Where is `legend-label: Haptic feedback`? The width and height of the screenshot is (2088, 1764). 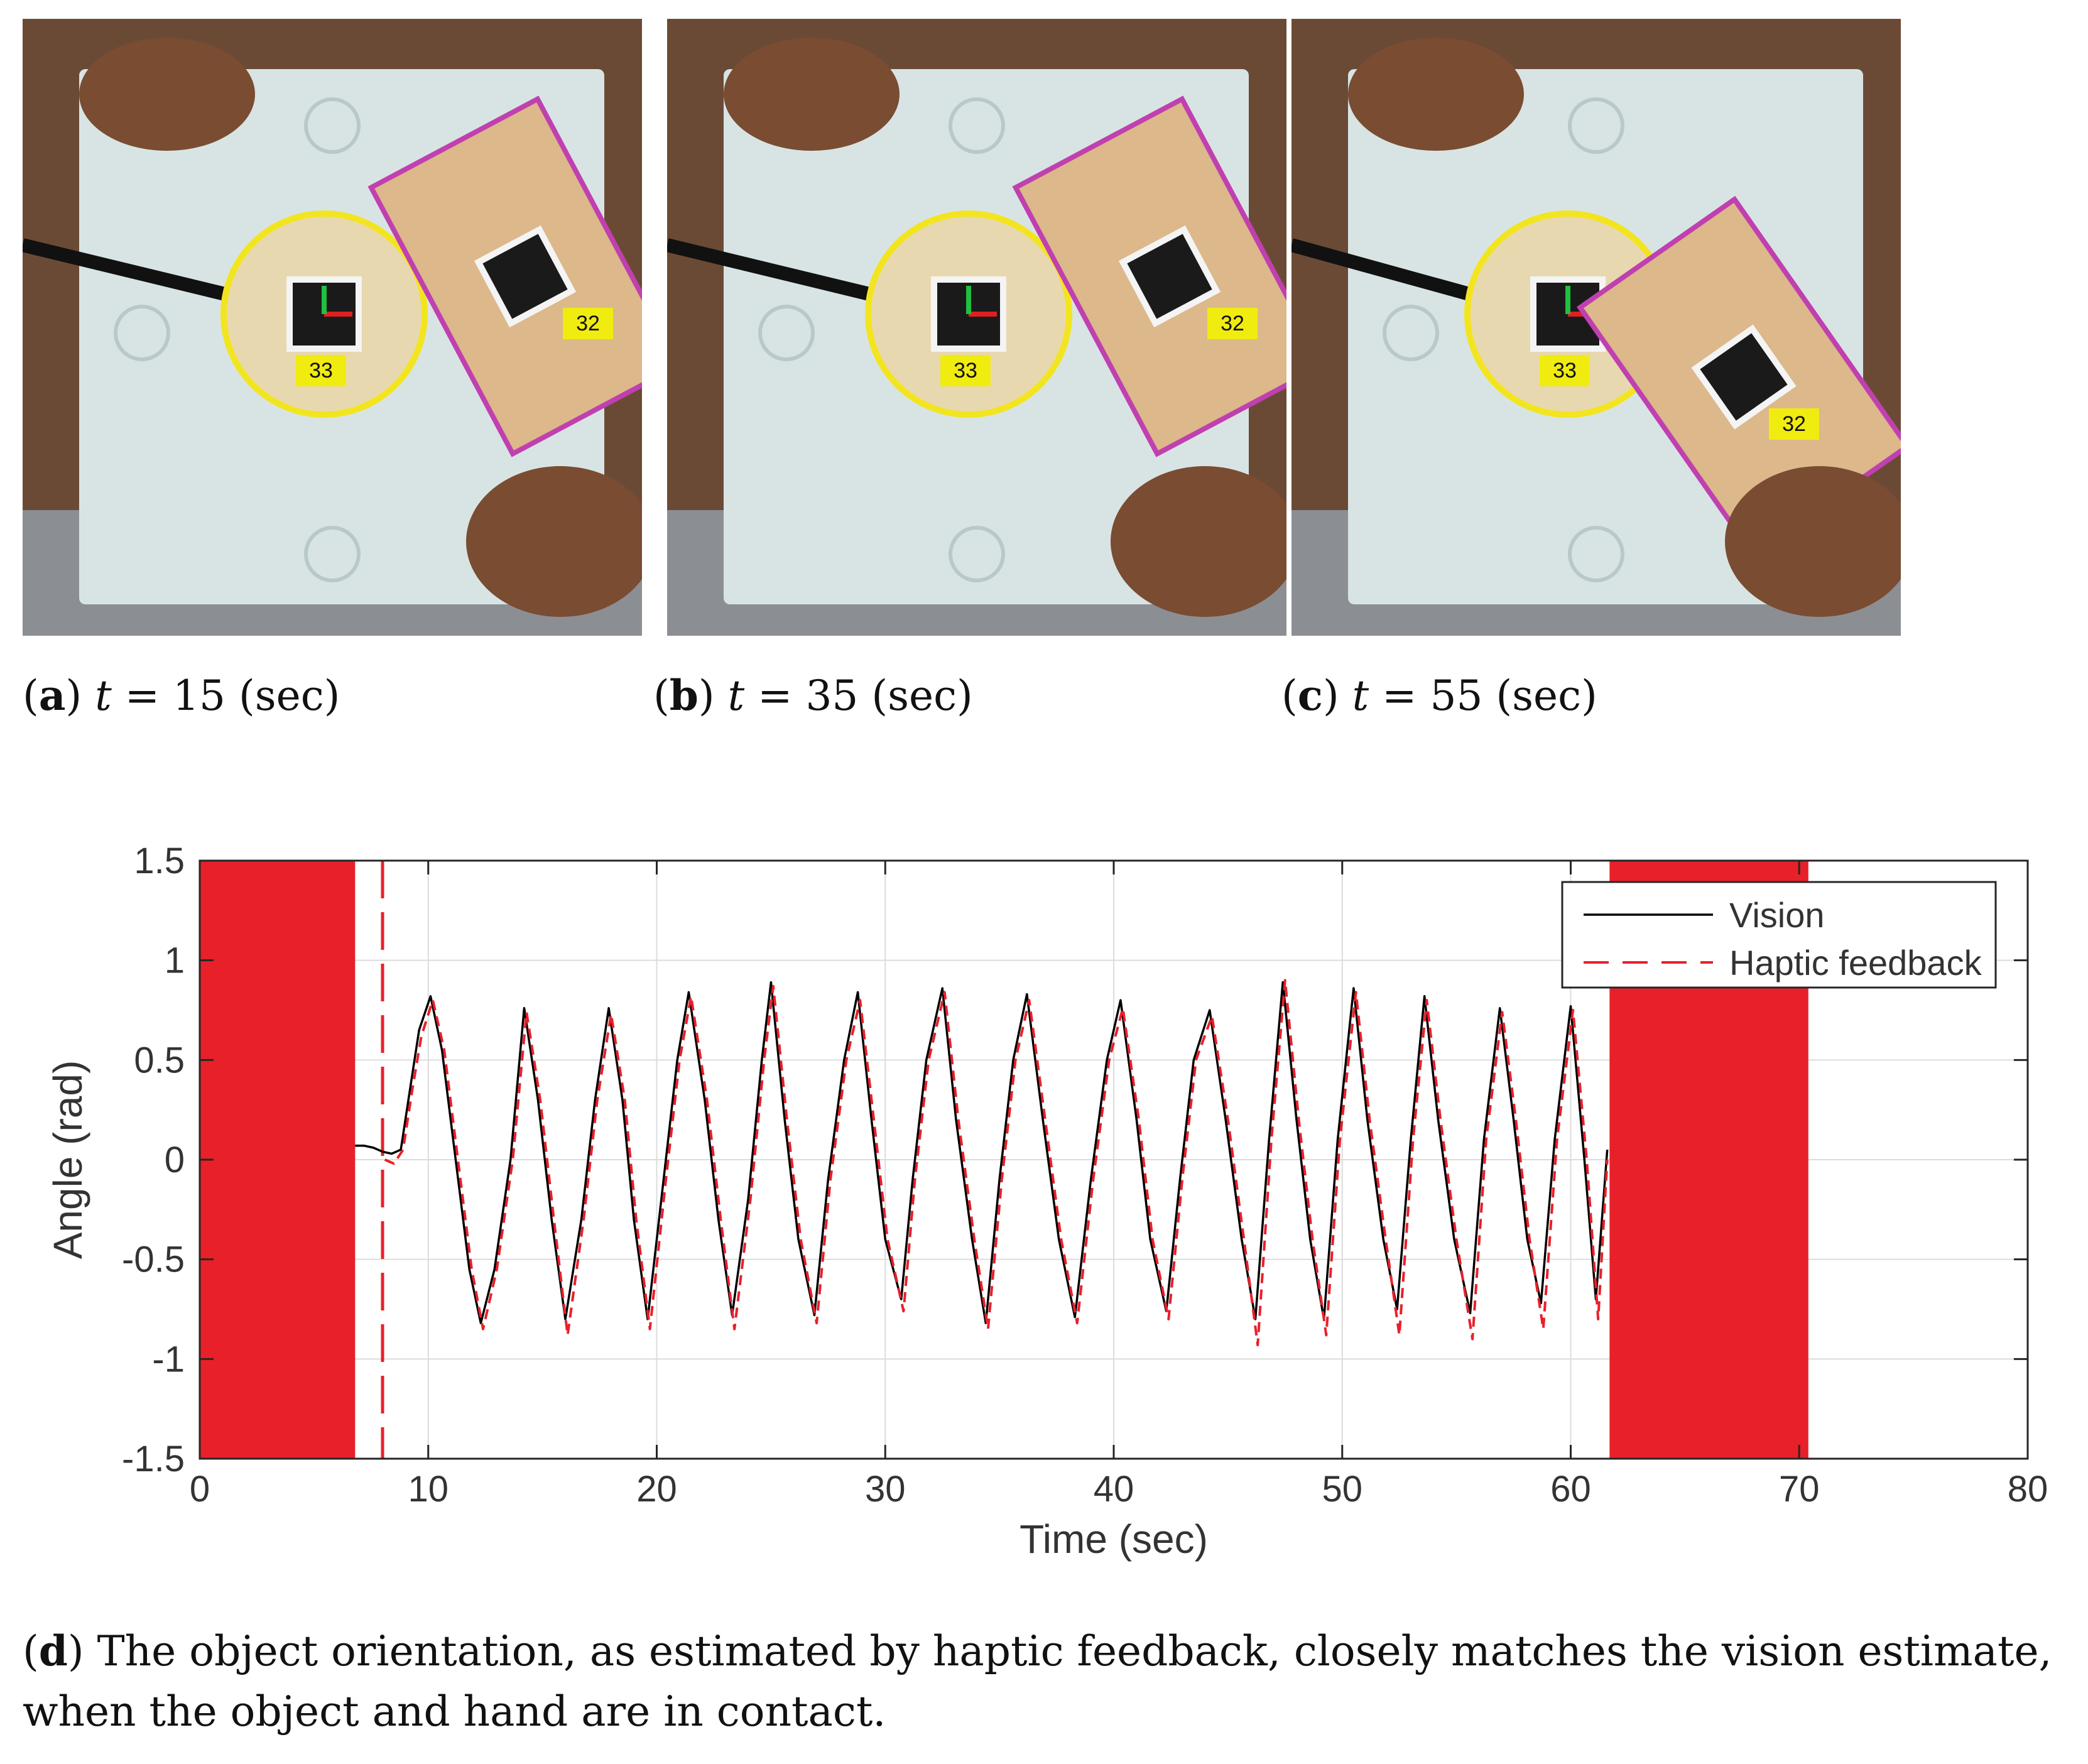
legend-label: Haptic feedback is located at coordinates (1856, 963).